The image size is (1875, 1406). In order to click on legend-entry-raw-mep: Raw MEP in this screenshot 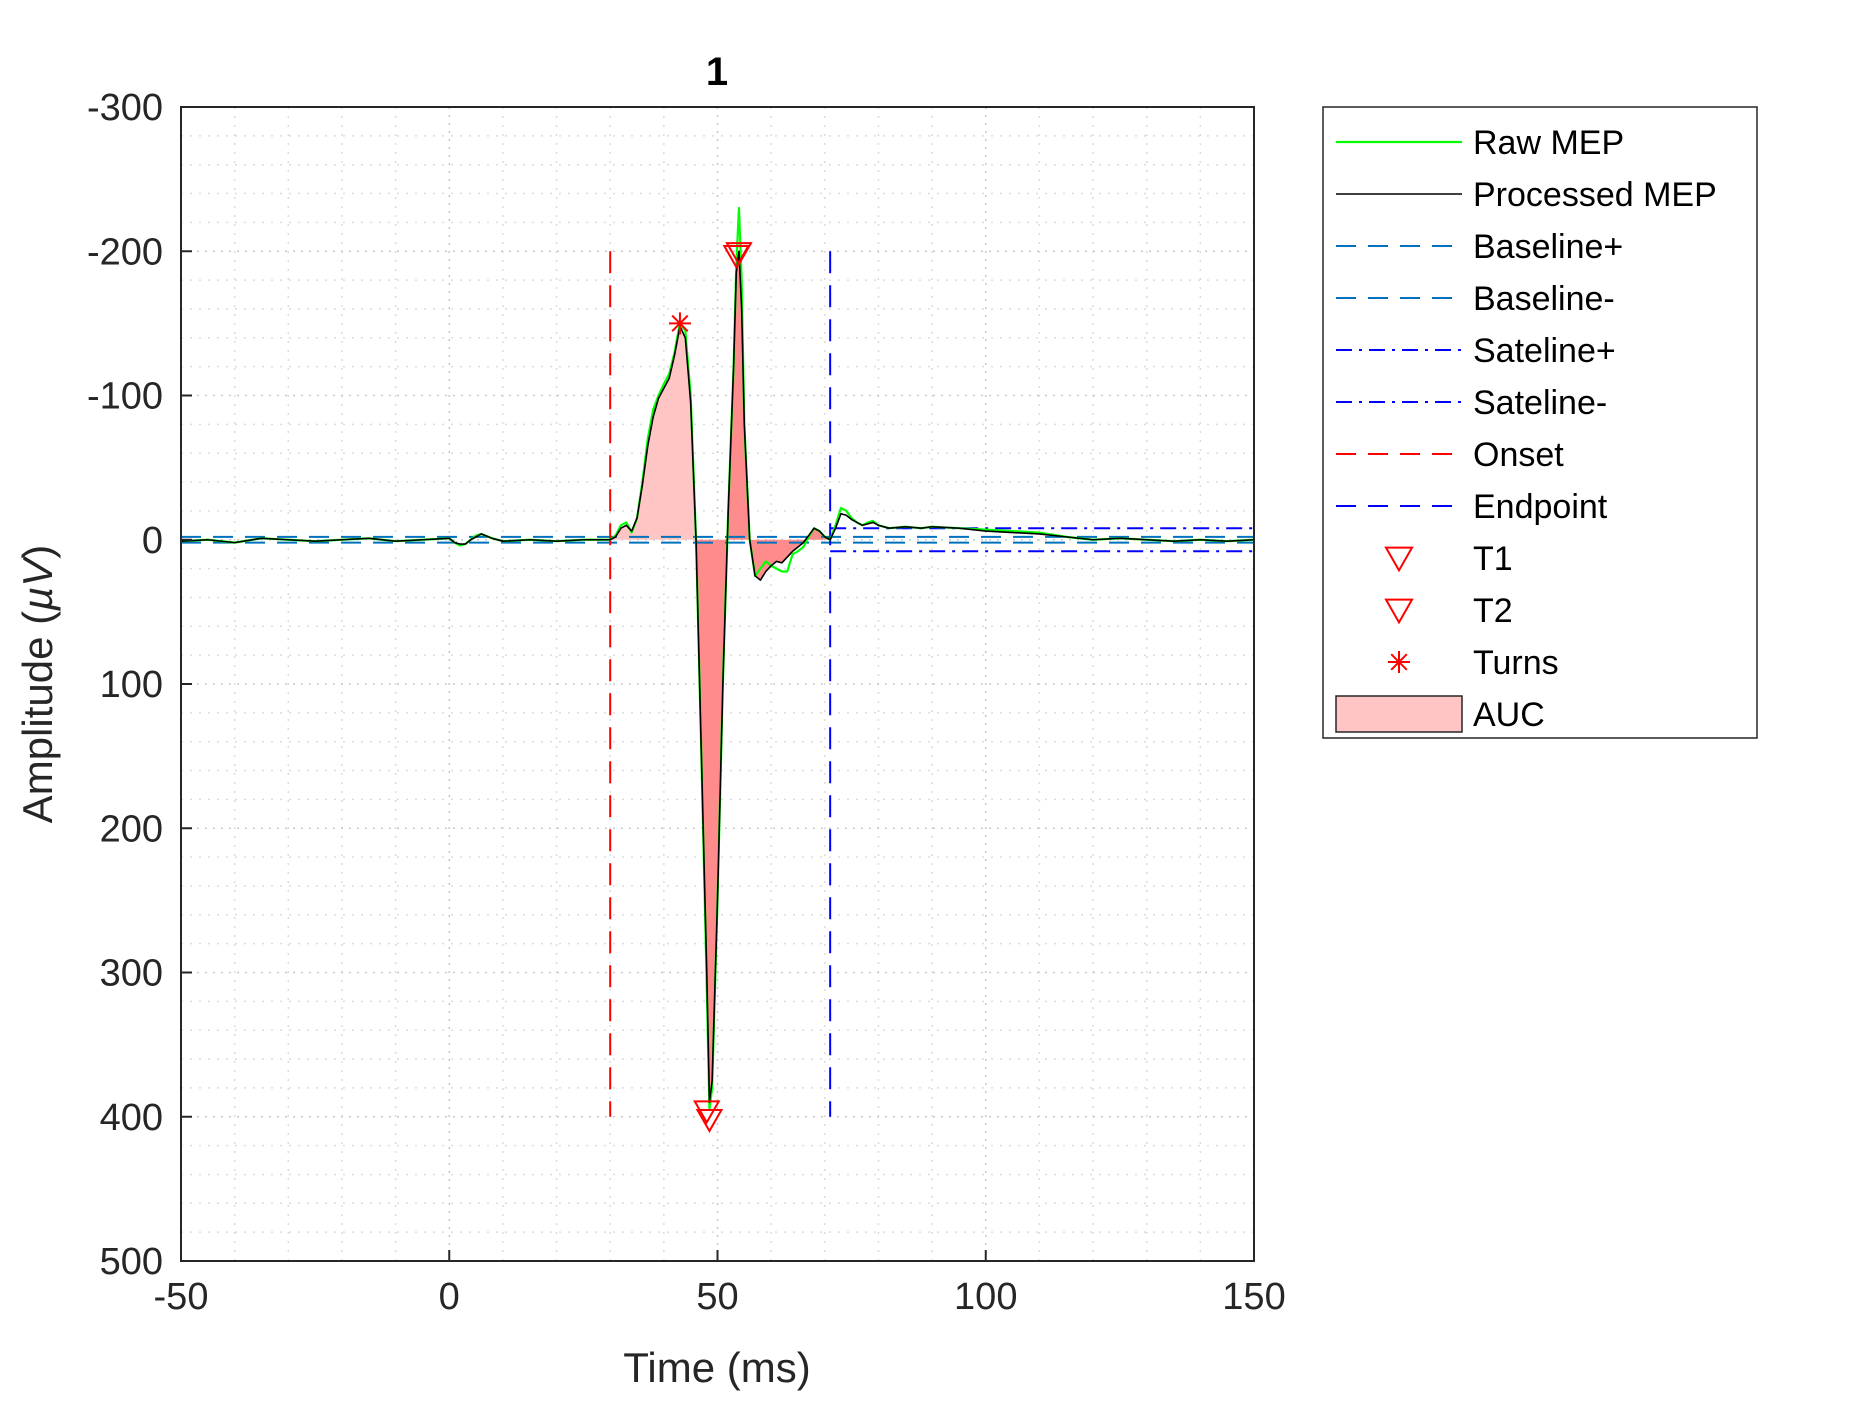, I will do `click(1480, 143)`.